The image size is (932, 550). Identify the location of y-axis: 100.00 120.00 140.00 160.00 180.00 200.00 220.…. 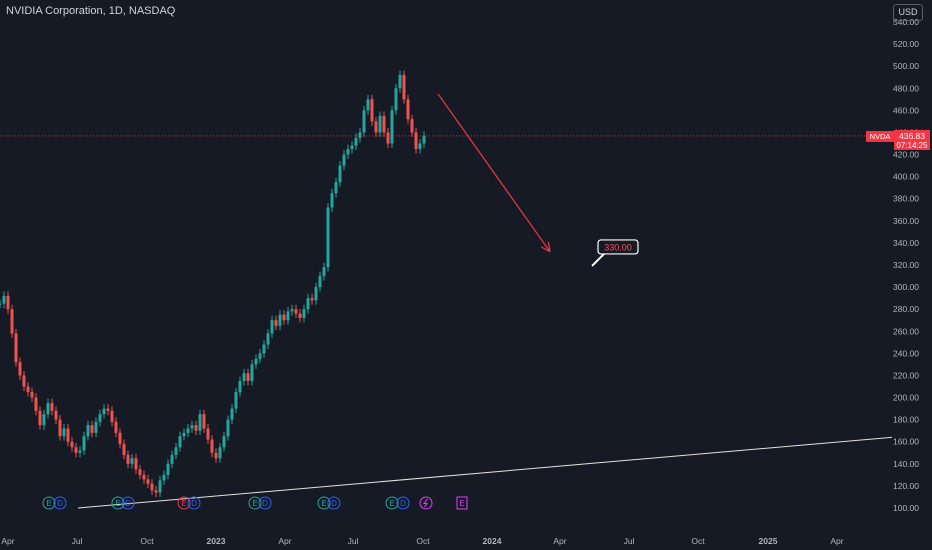
(906, 265).